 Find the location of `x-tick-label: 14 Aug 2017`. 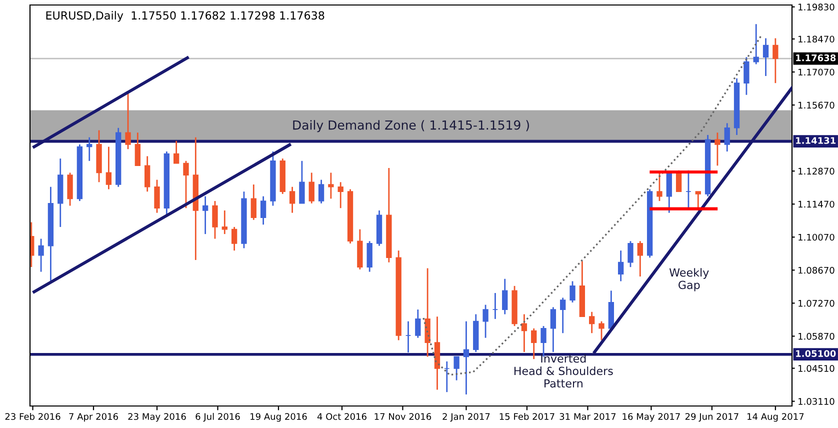

x-tick-label: 14 Aug 2017 is located at coordinates (776, 417).